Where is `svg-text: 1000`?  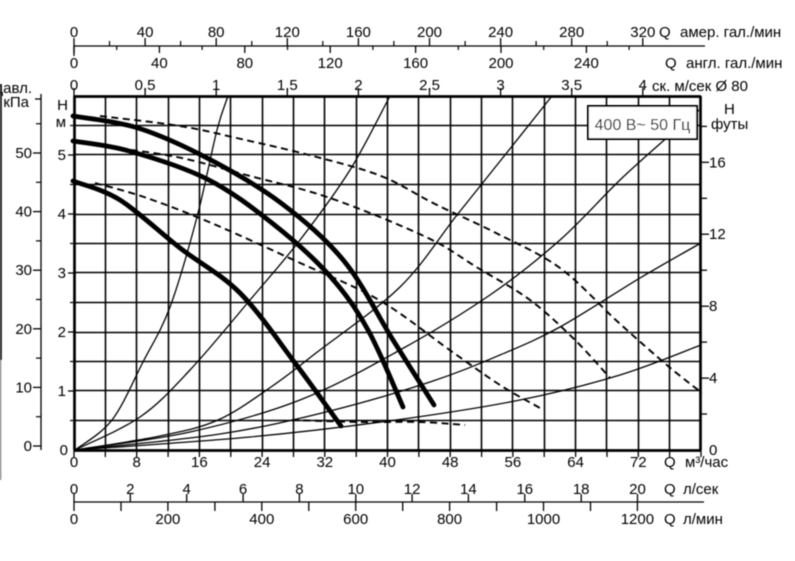
svg-text: 1000 is located at coordinates (543, 519).